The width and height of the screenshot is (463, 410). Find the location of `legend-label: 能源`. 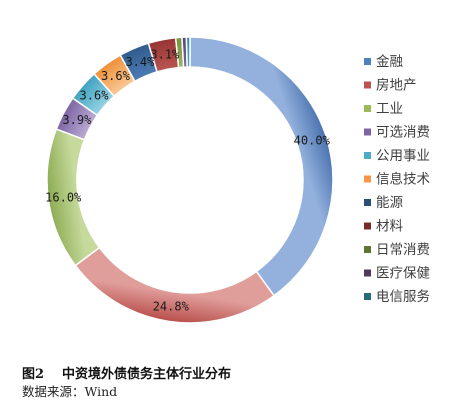

legend-label: 能源 is located at coordinates (389, 203).